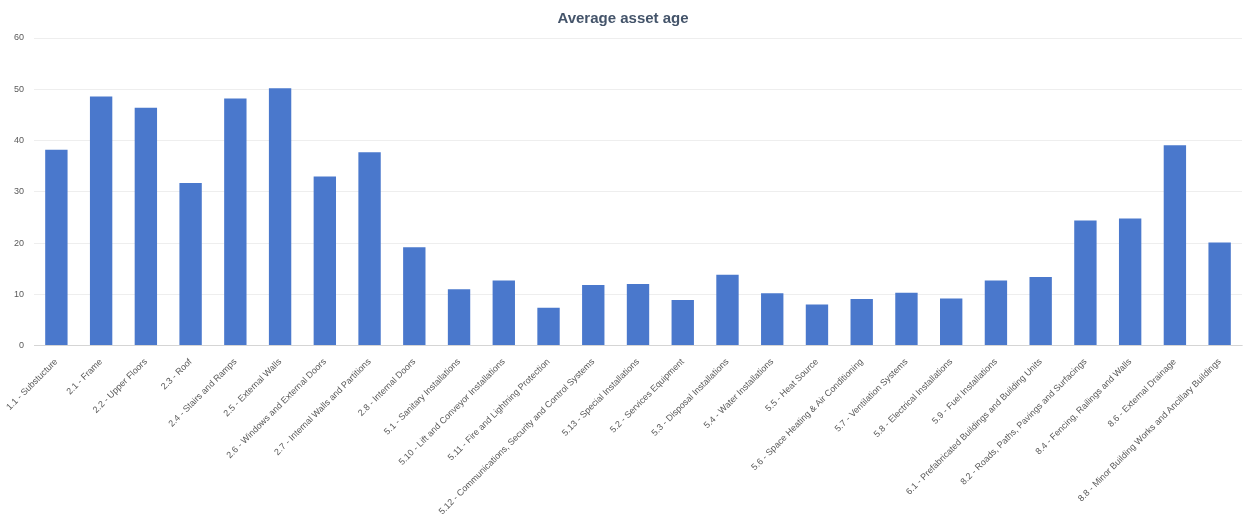 The image size is (1248, 520). I want to click on chart-title: Average asset age, so click(623, 18).